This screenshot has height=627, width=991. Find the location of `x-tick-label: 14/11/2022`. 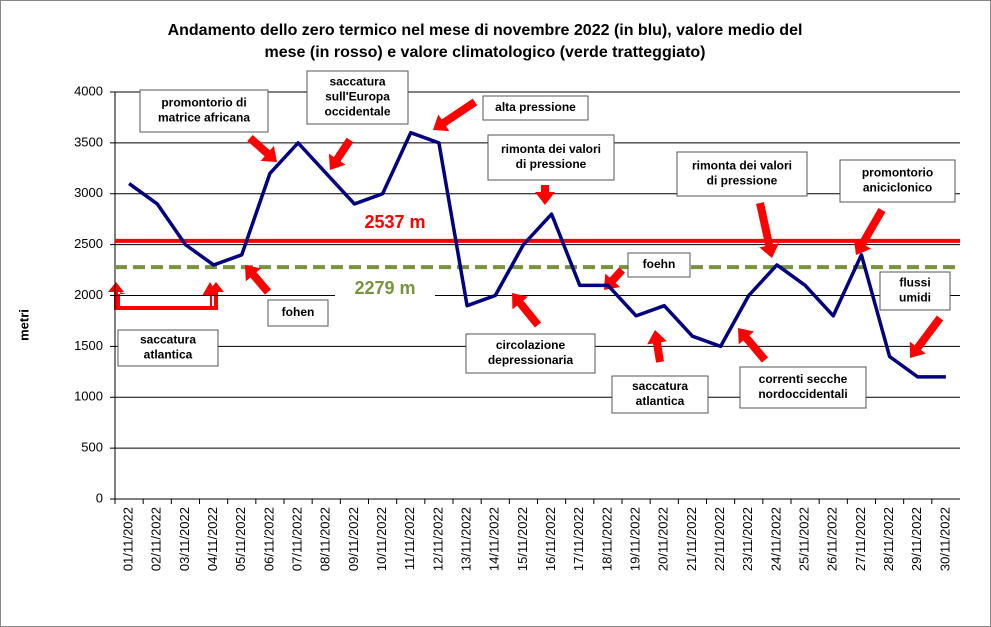

x-tick-label: 14/11/2022 is located at coordinates (494, 539).